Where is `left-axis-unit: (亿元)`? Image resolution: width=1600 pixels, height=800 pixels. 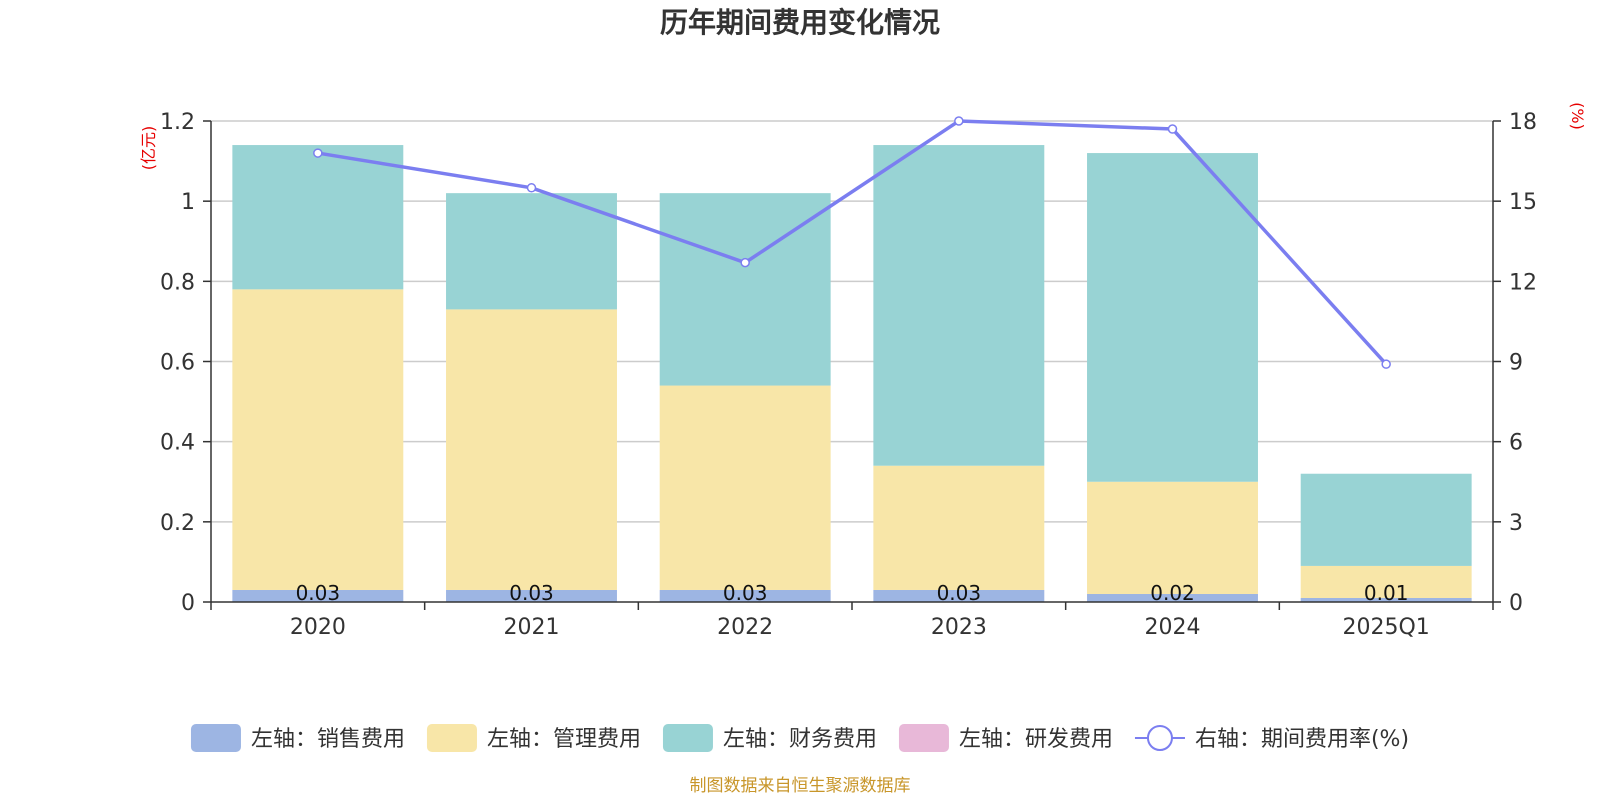 left-axis-unit: (亿元) is located at coordinates (148, 148).